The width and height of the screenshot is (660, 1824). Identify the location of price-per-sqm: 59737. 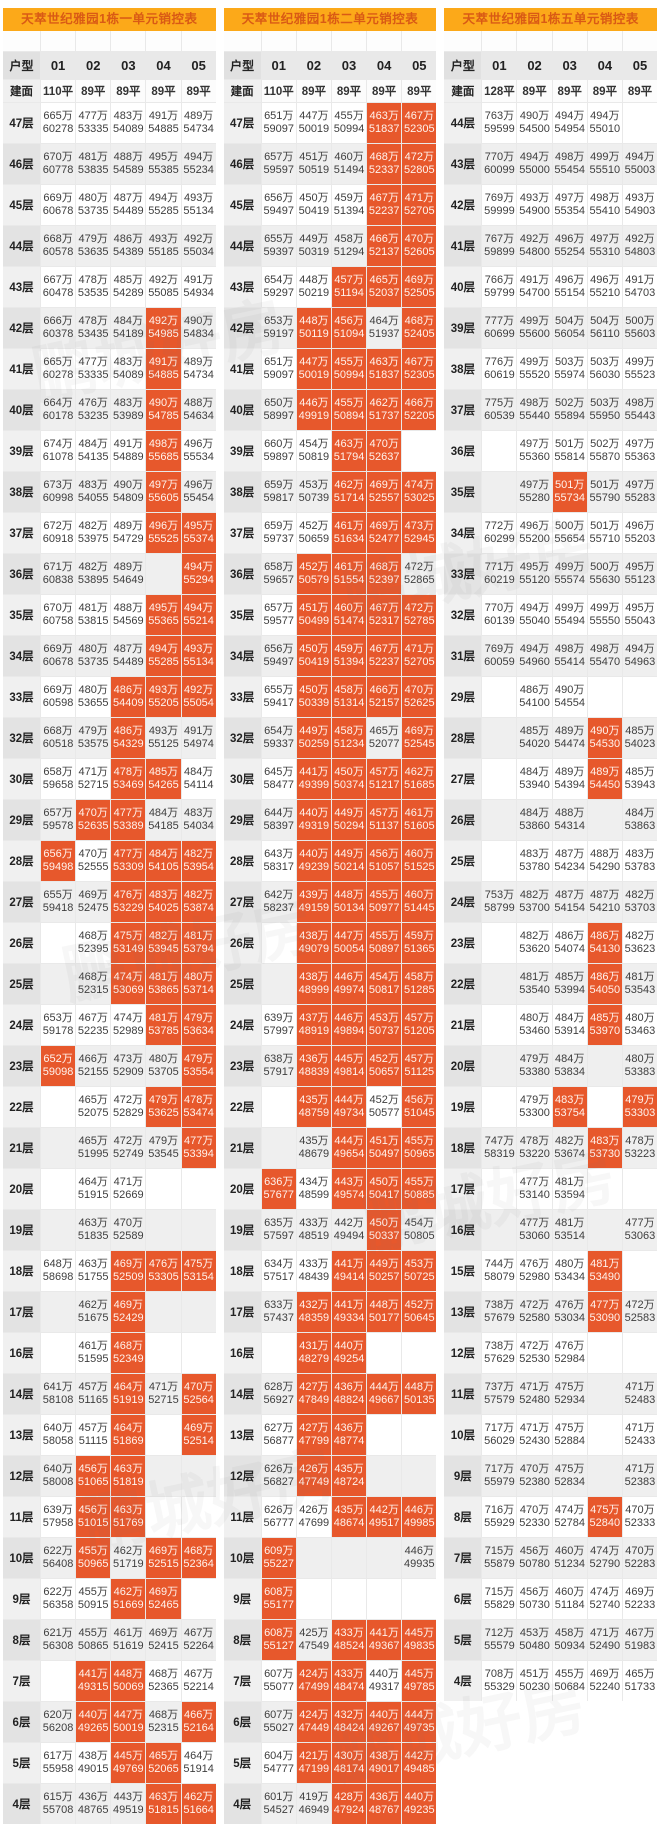
(279, 539).